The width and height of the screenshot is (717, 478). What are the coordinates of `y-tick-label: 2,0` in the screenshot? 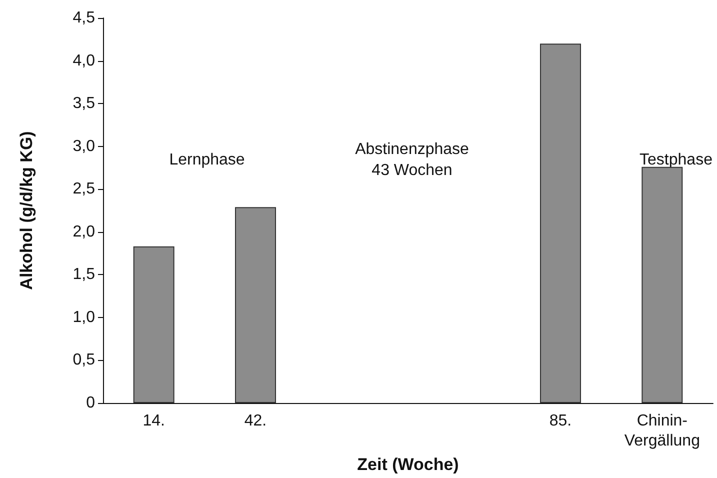 It's located at (84, 231).